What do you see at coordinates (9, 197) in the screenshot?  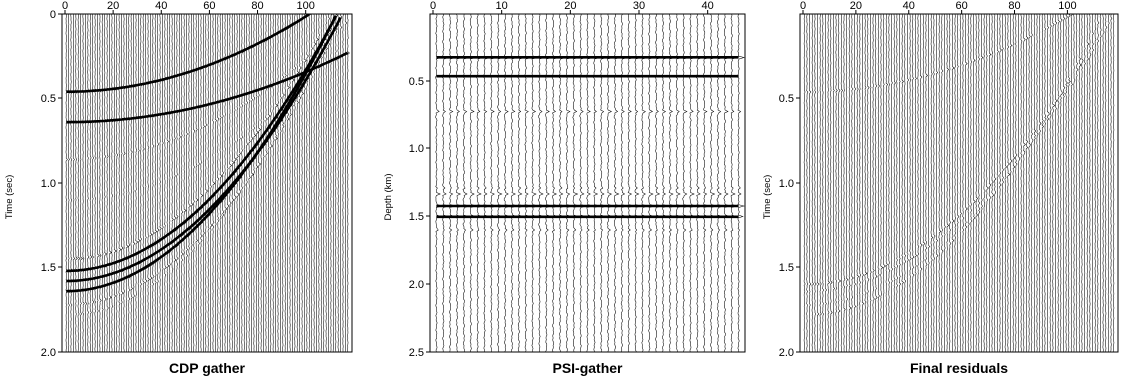 I see `y-axis-label: Time (sec)` at bounding box center [9, 197].